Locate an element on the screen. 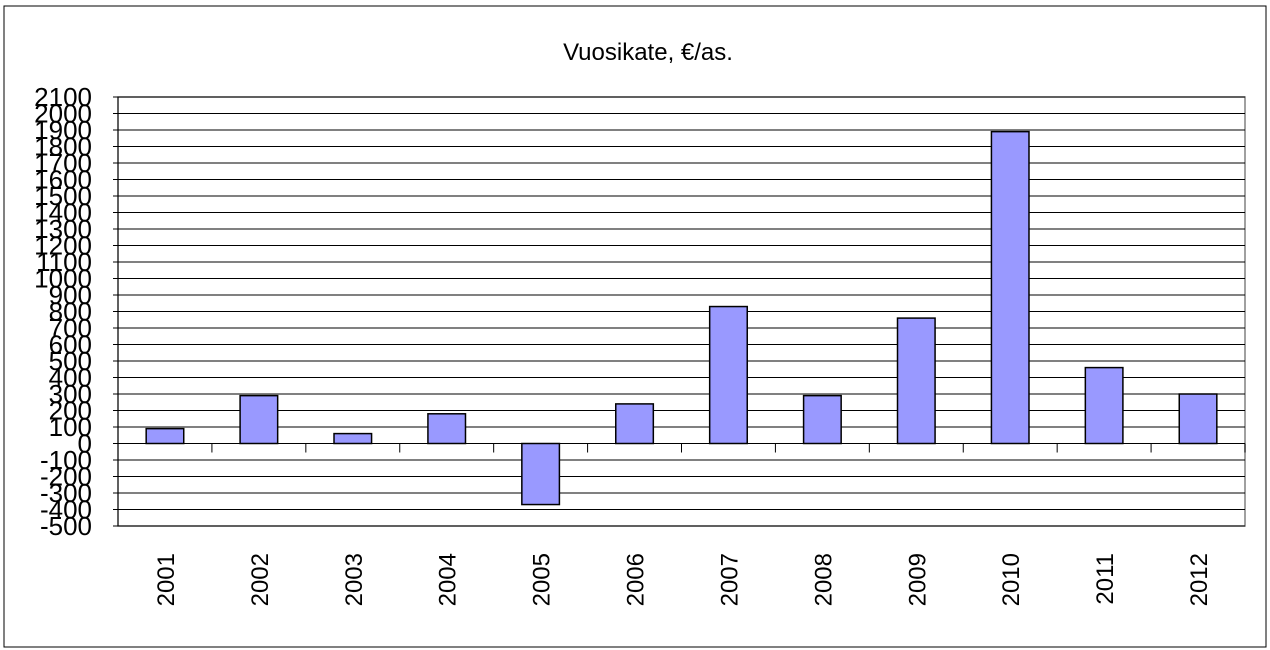 The width and height of the screenshot is (1270, 650). y-tick-label: -200 is located at coordinates (66, 477).